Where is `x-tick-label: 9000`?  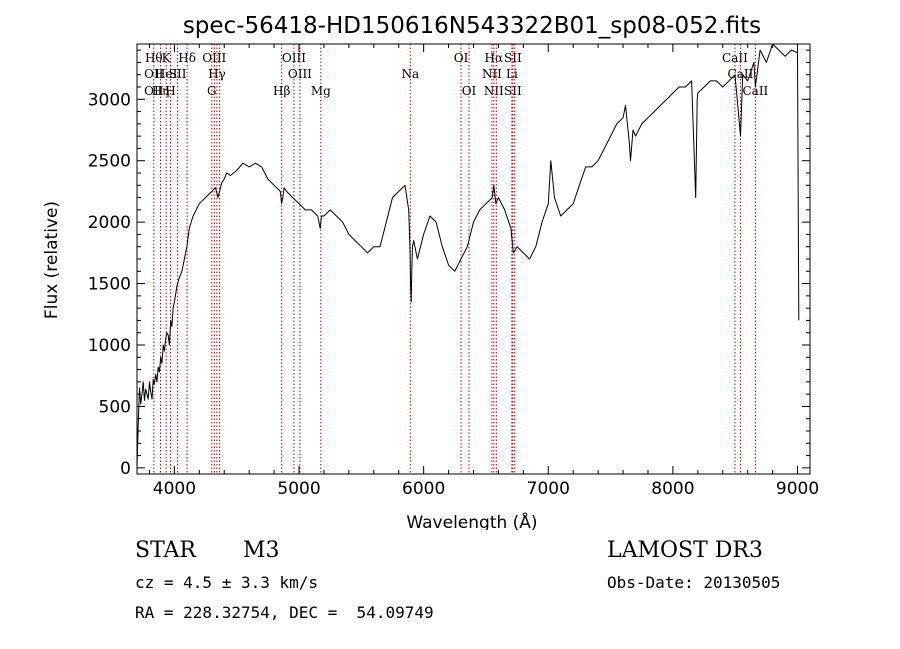 x-tick-label: 9000 is located at coordinates (797, 489).